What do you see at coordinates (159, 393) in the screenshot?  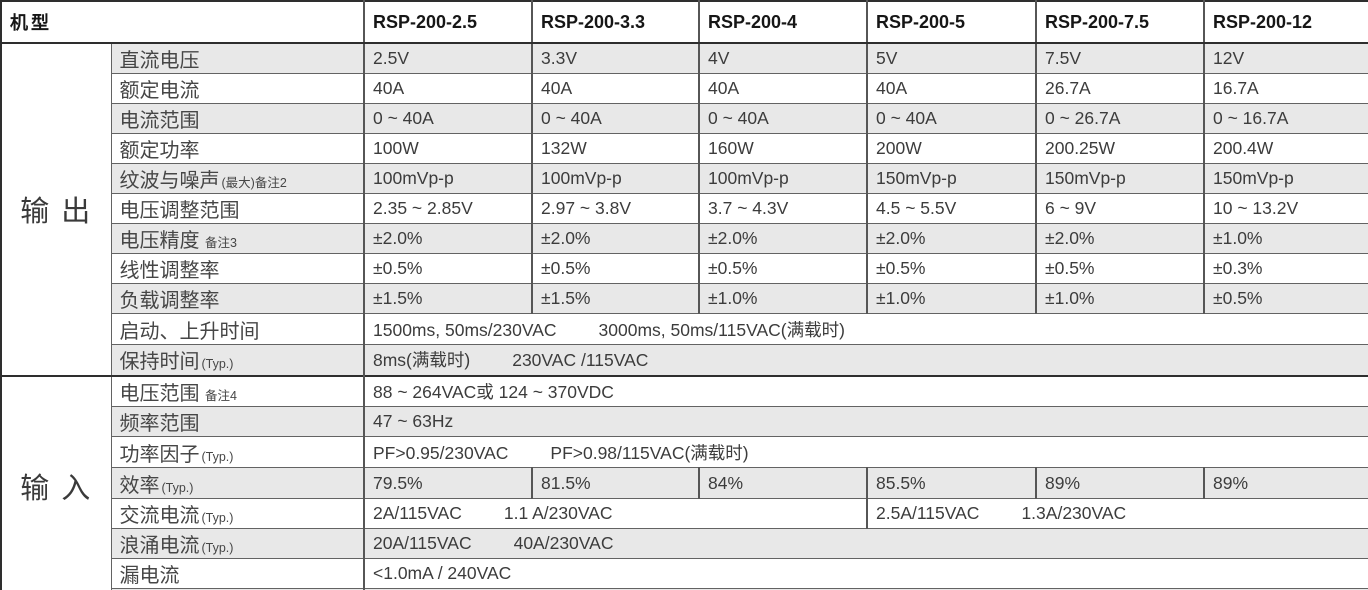 I see `row-label: 电压范围` at bounding box center [159, 393].